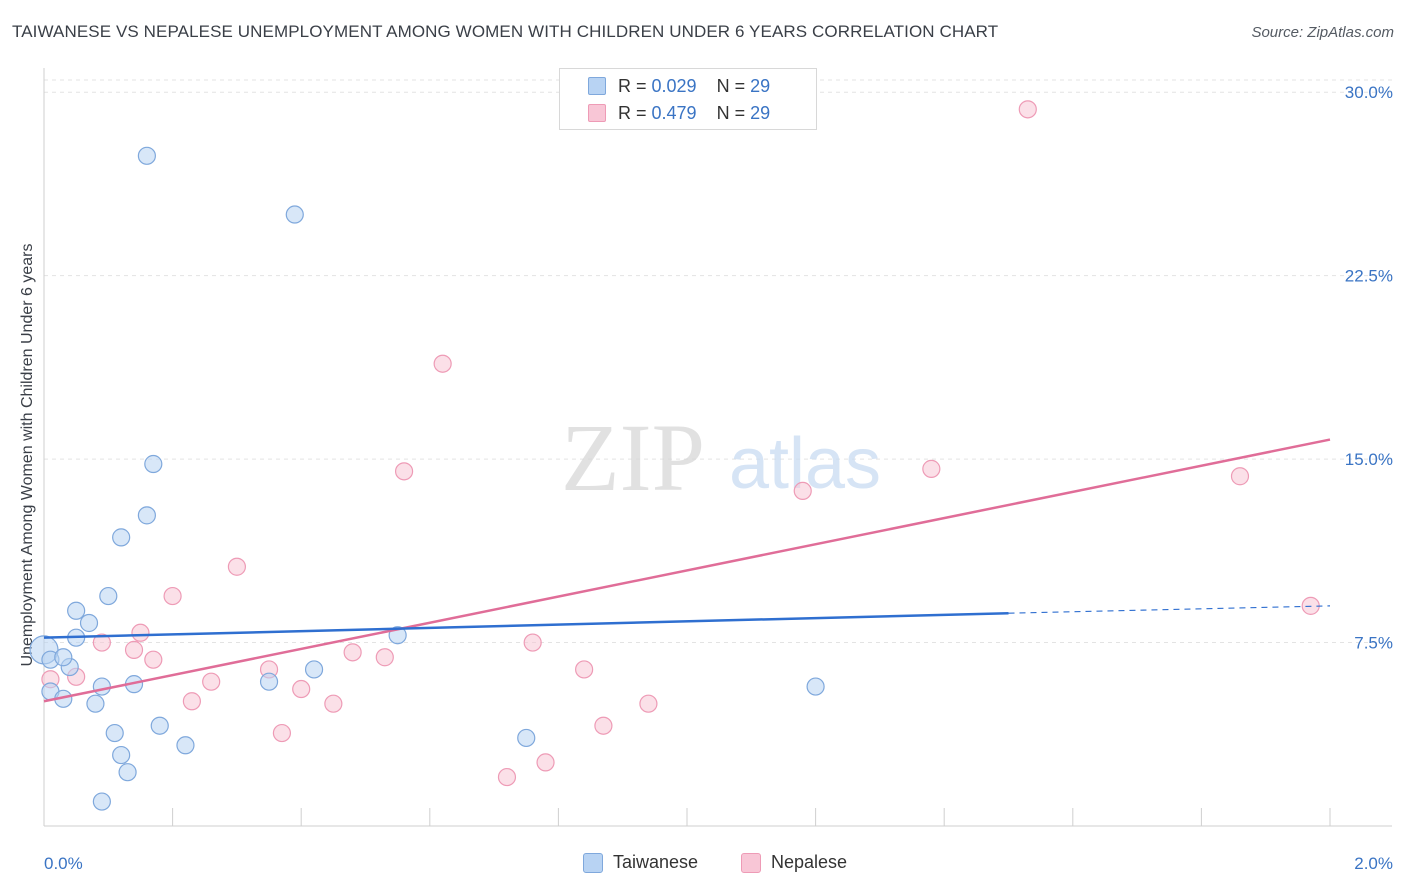 Image resolution: width=1406 pixels, height=892 pixels. What do you see at coordinates (674, 112) in the screenshot?
I see `legend-r-nepalese: 0.479` at bounding box center [674, 112].